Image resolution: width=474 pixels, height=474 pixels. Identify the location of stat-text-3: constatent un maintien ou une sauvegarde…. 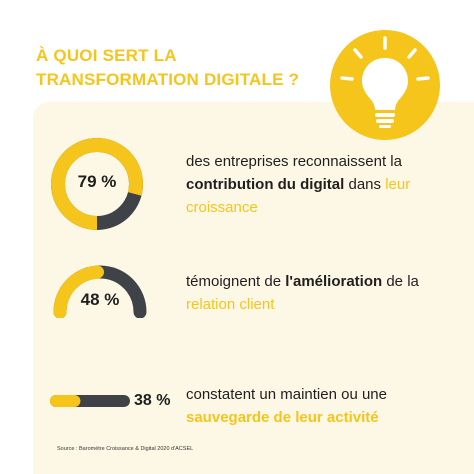
(321, 406).